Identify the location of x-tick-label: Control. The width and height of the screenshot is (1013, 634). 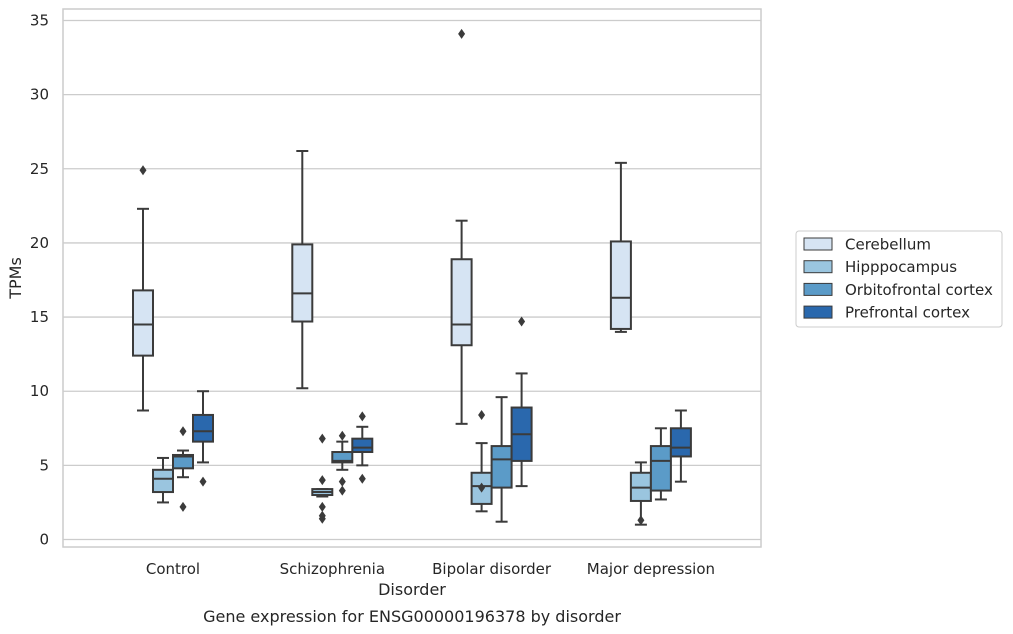
(173, 569).